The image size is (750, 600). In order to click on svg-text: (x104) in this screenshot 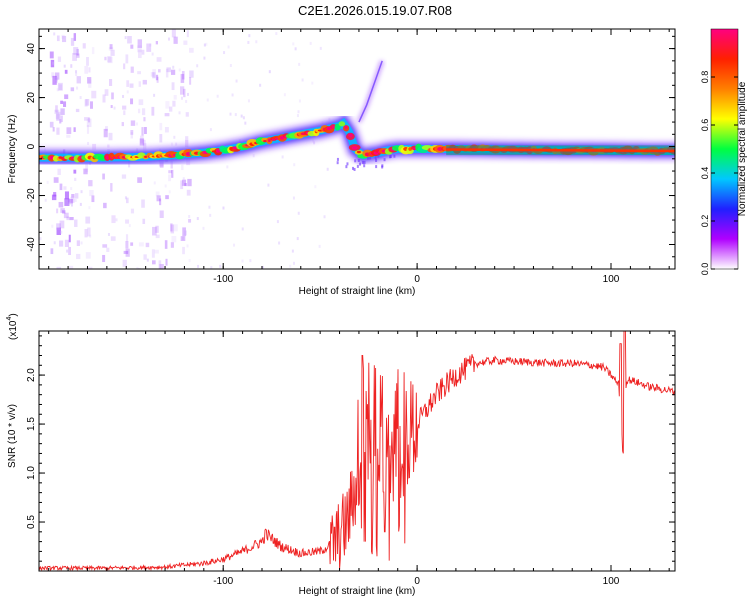, I will do `click(12, 326)`.